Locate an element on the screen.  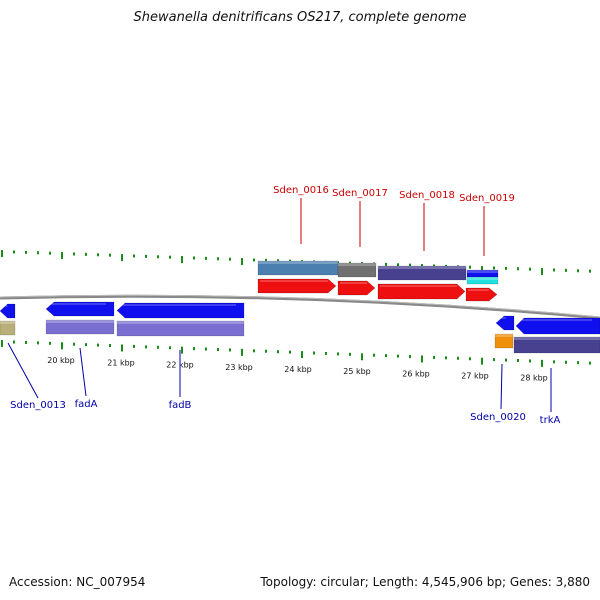
cds-box-sden-0017-shine is located at coordinates (357, 264).